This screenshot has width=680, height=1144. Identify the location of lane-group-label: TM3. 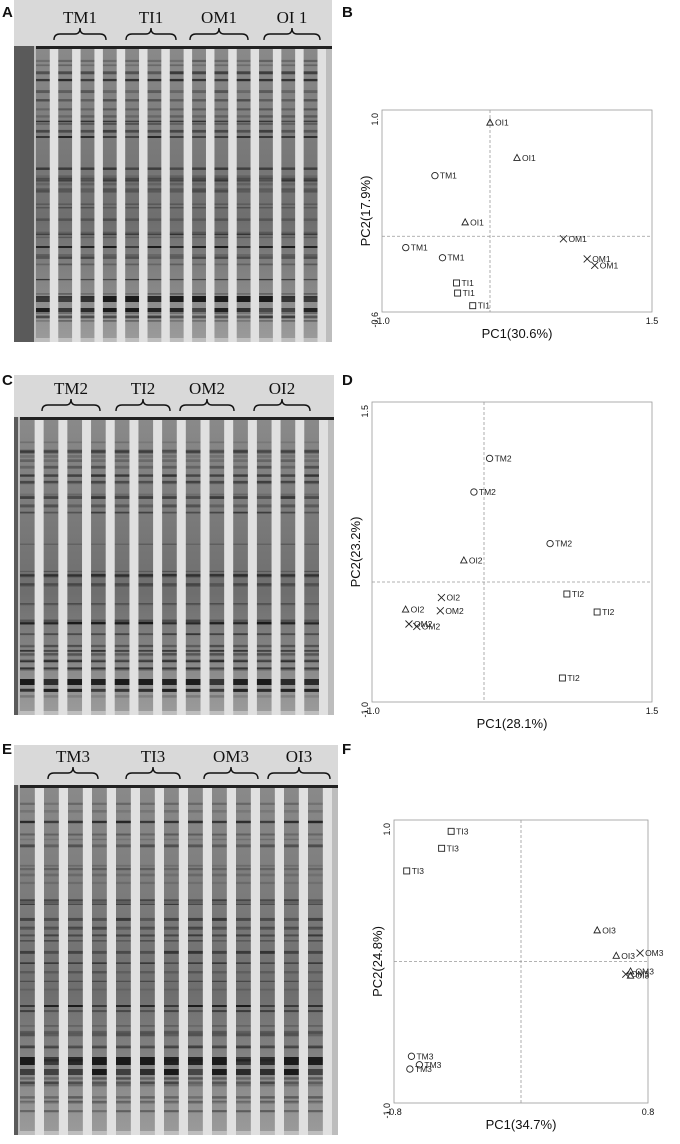
(73, 756).